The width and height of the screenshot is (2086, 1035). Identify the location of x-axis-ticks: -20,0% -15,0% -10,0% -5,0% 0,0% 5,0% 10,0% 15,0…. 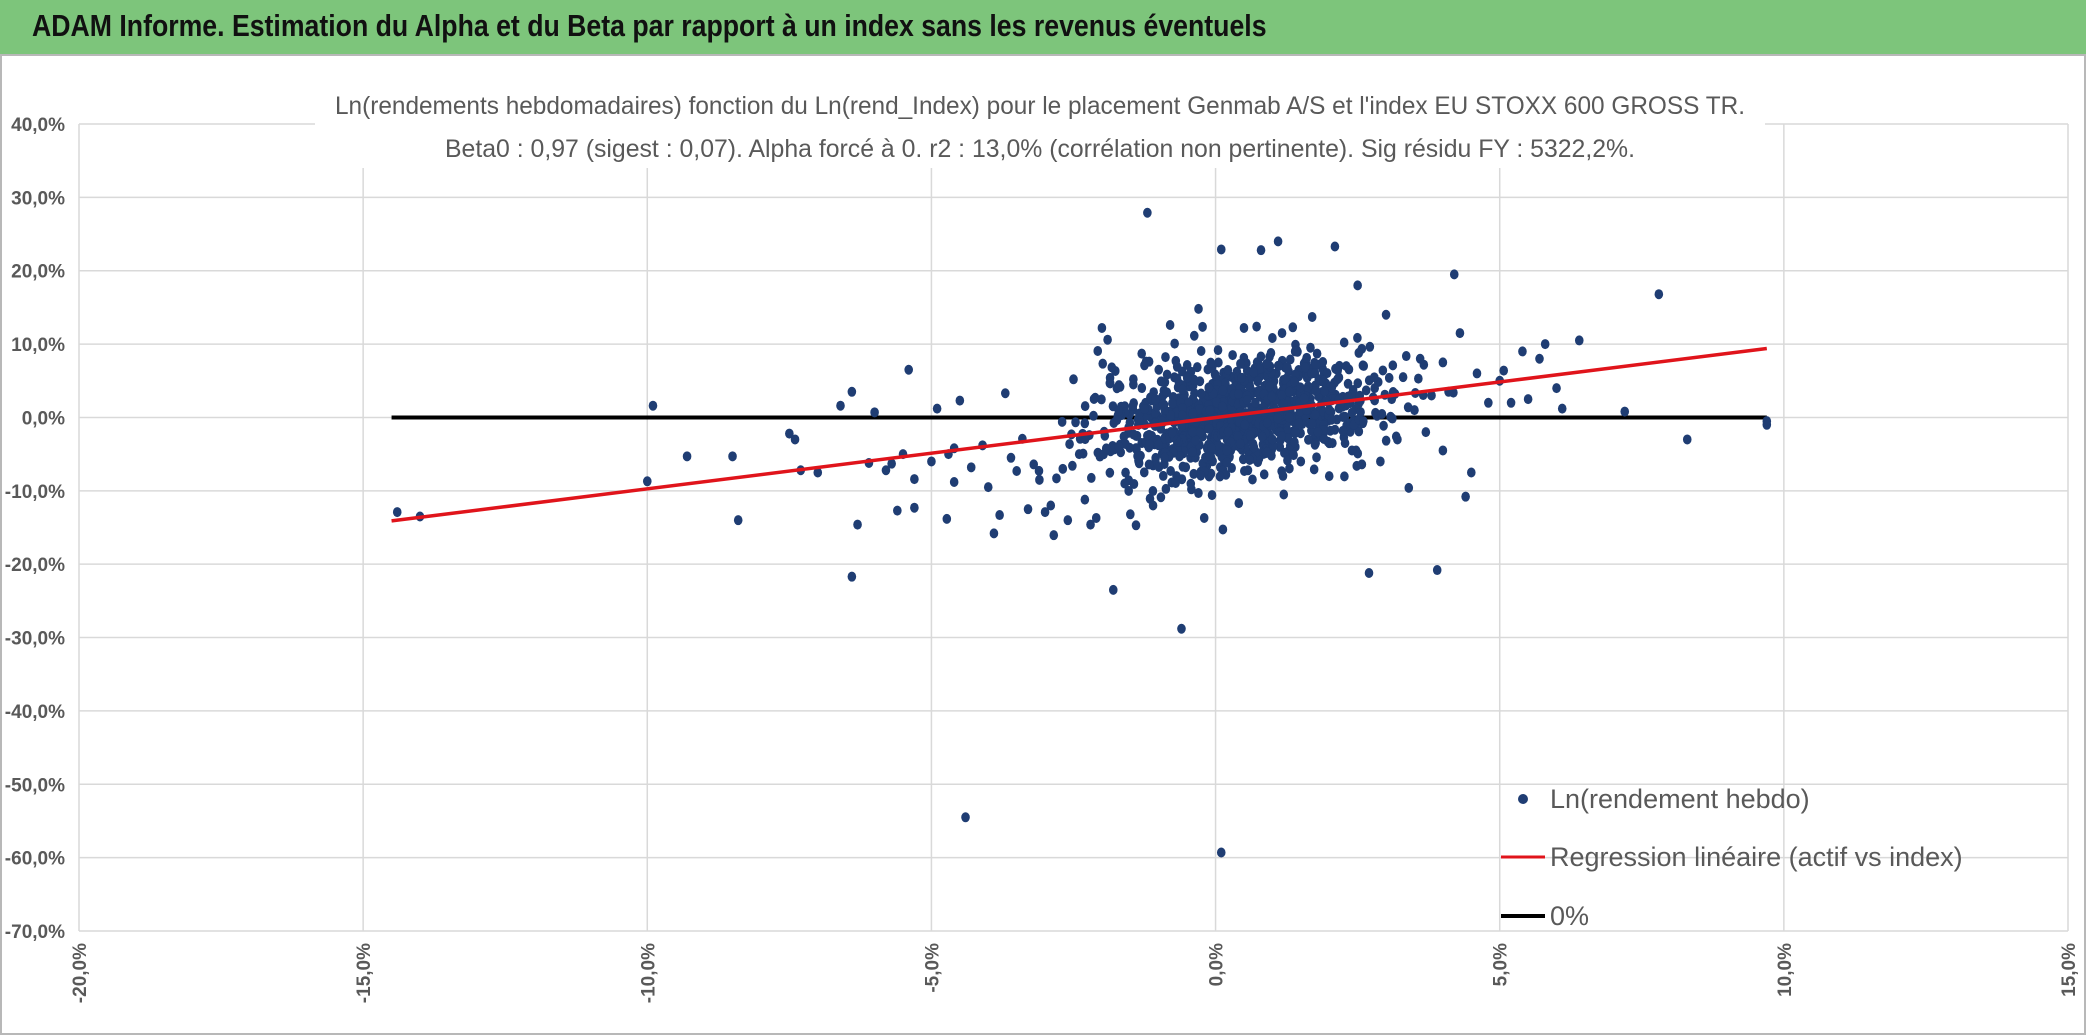
(1075, 973).